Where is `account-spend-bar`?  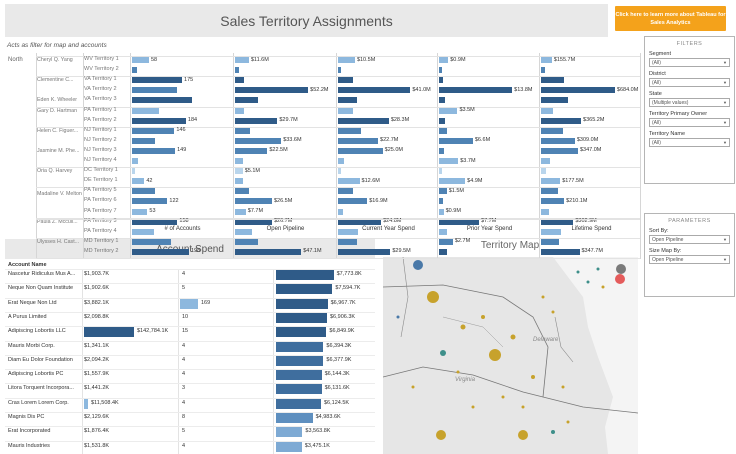 account-spend-bar is located at coordinates (109, 332).